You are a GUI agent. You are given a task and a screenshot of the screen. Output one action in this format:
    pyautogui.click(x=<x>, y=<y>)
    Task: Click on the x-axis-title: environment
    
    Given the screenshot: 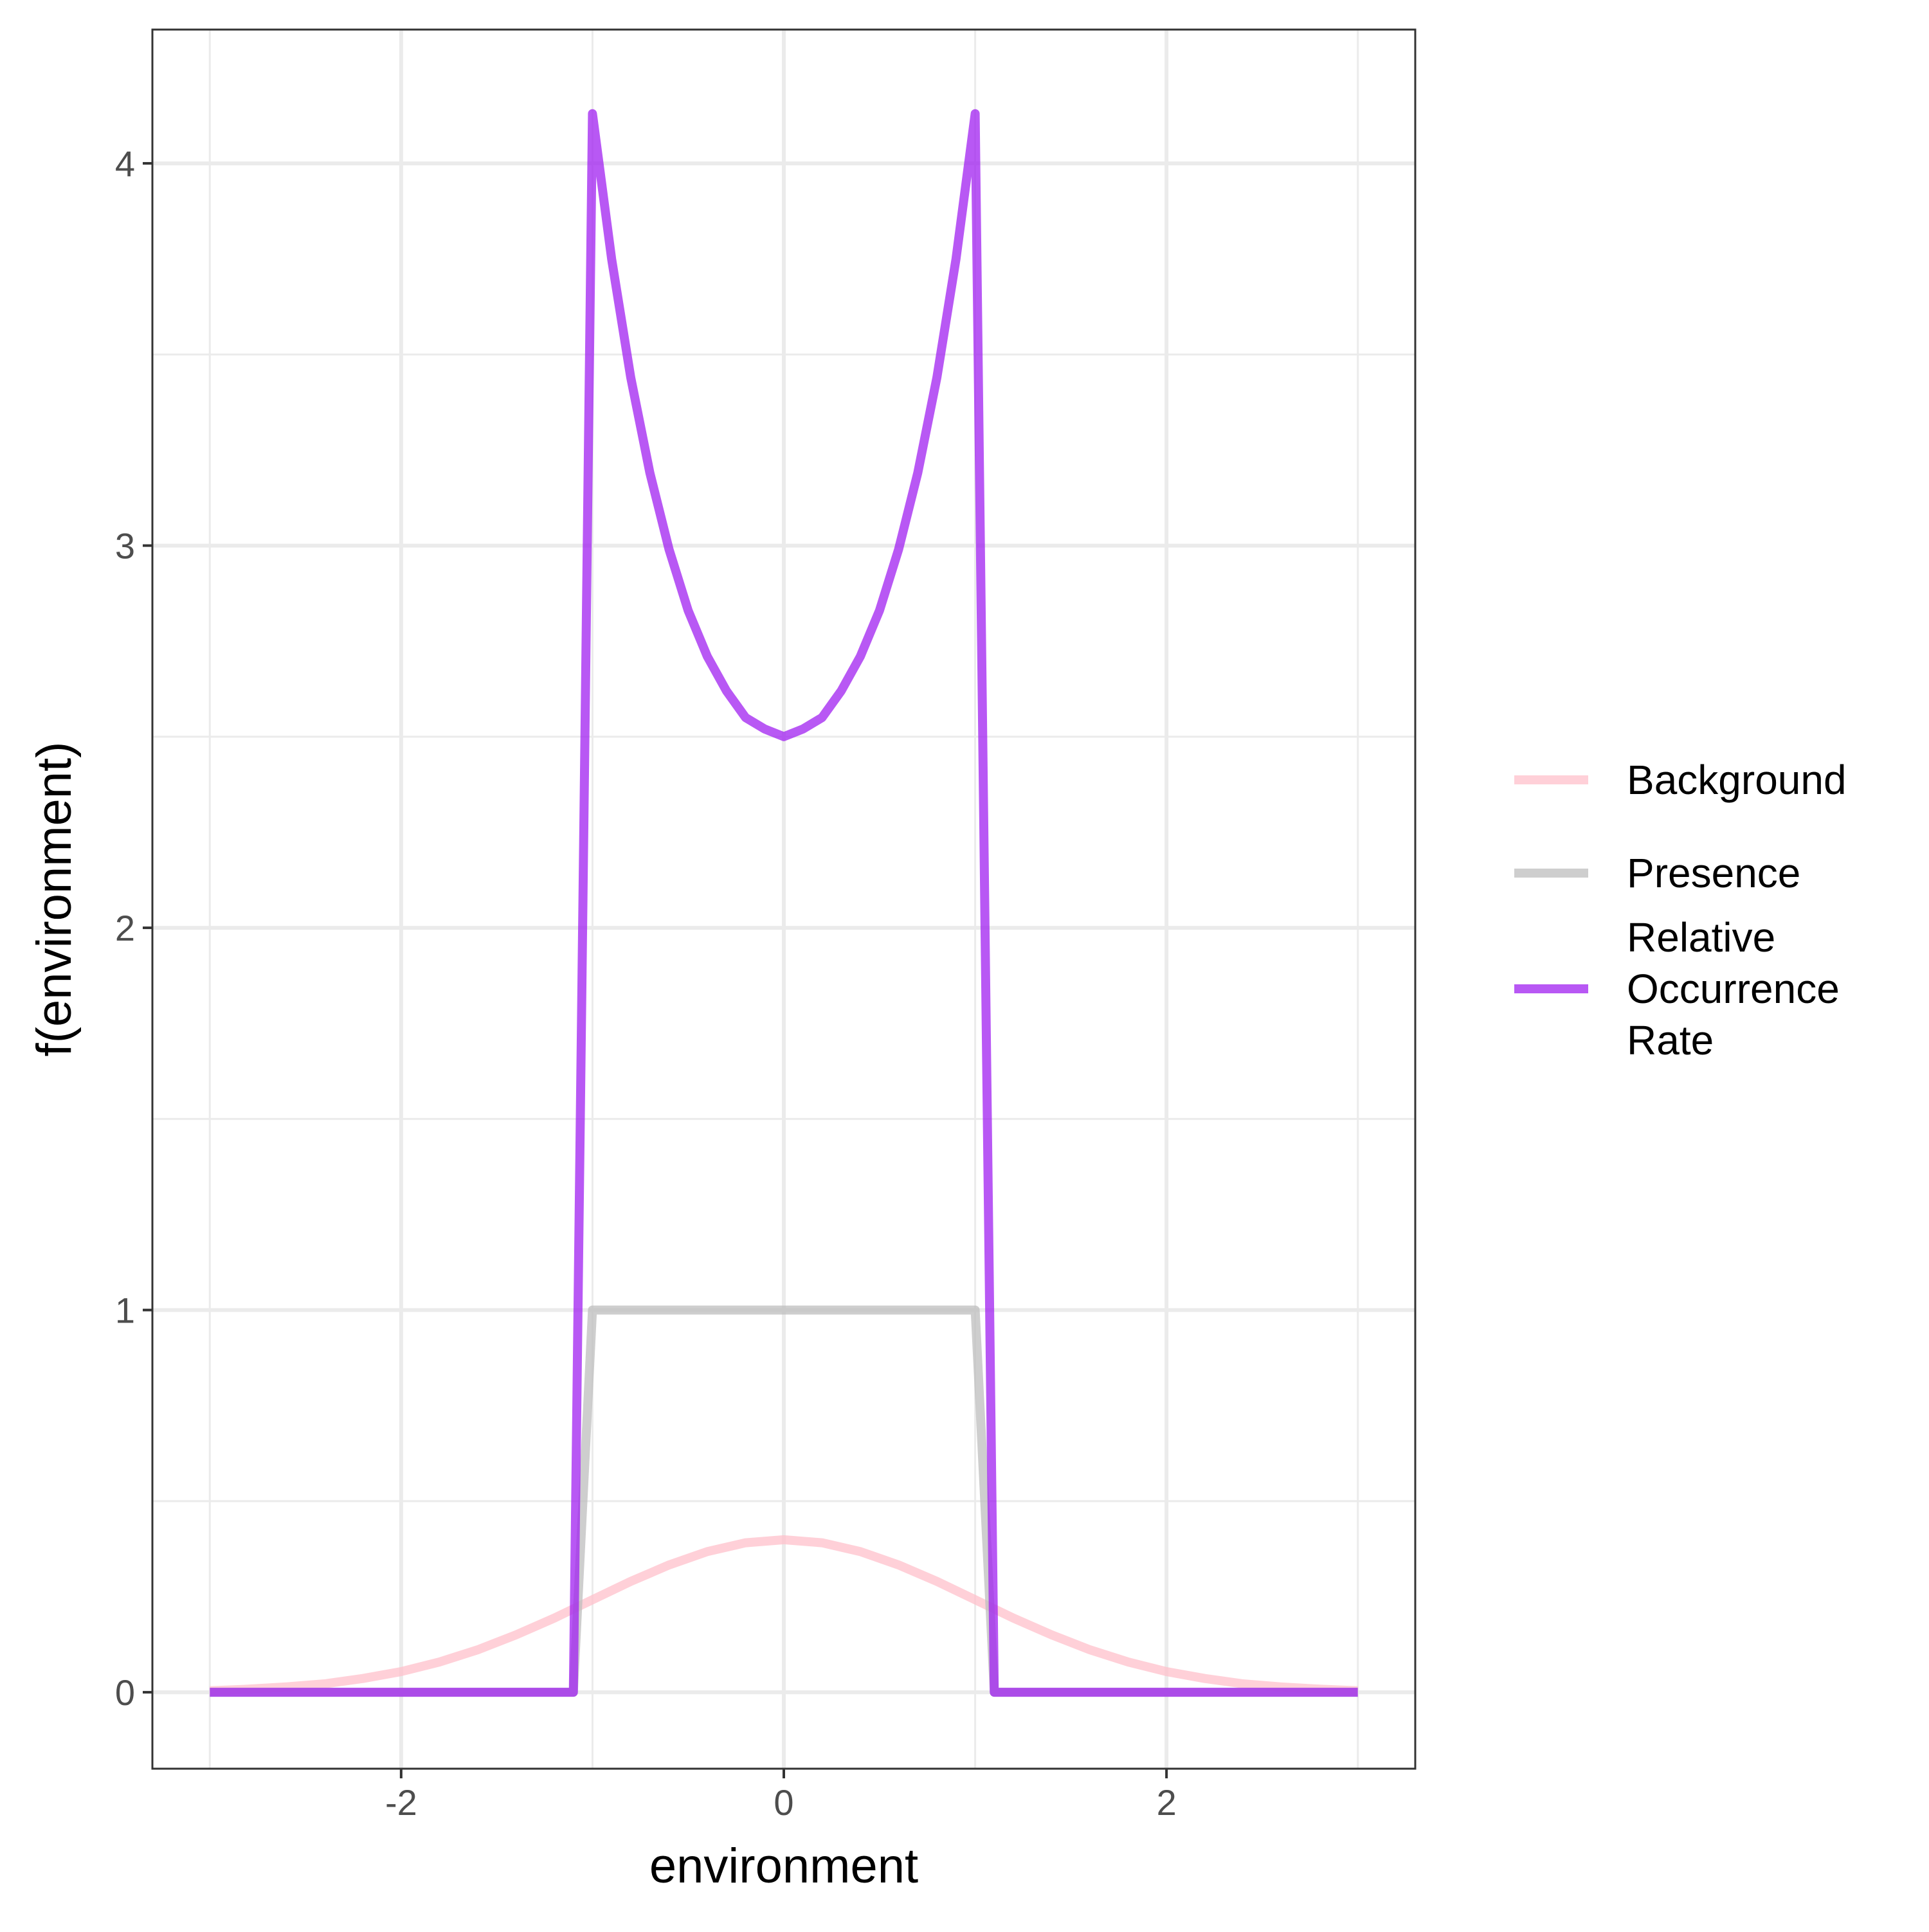 What is the action you would take?
    pyautogui.click(x=783, y=1866)
    